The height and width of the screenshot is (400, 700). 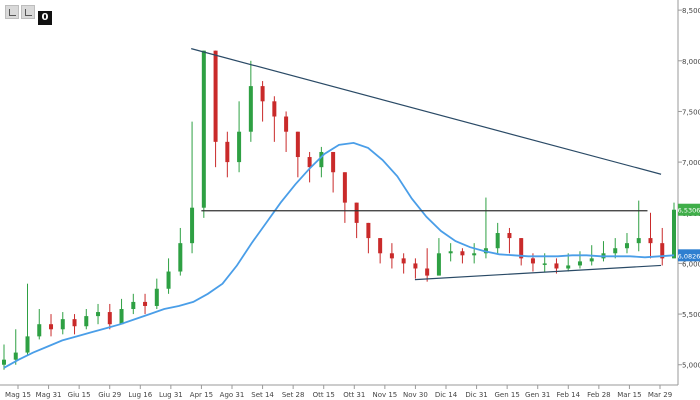 I want to click on x-tick-label-11: Ott 31, so click(x=354, y=395).